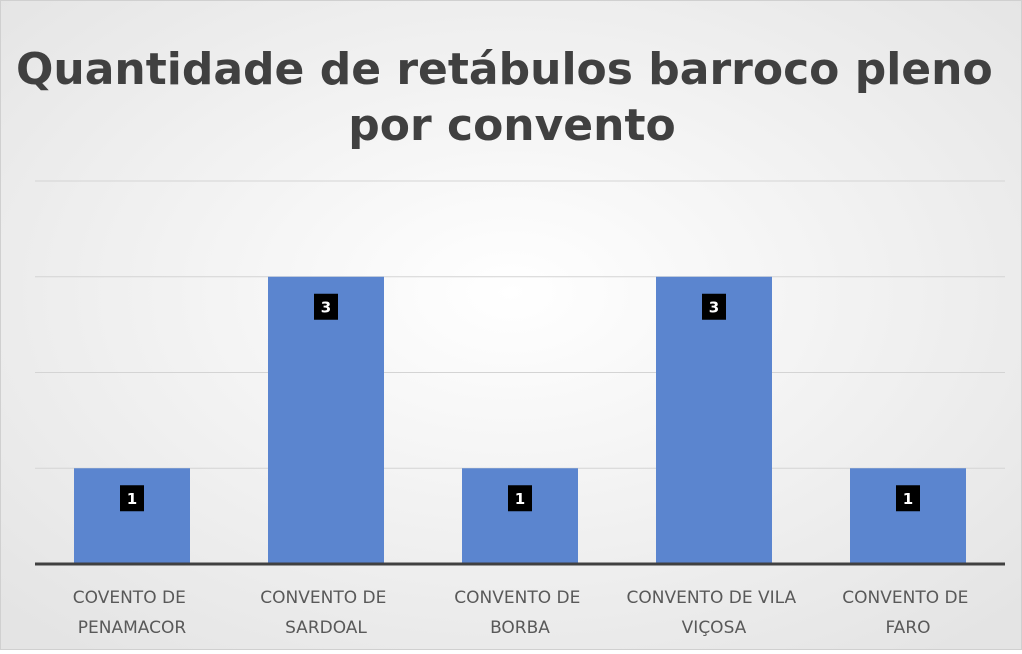 The width and height of the screenshot is (1022, 654). Describe the element at coordinates (519, 613) in the screenshot. I see `x-tick-label: CONVENTO DE BORBA` at that location.